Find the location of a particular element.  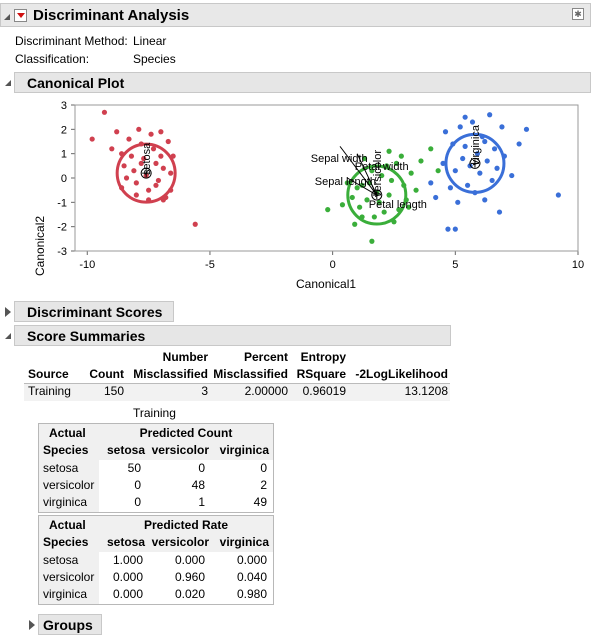

species-label: Species is located at coordinates (66, 450).